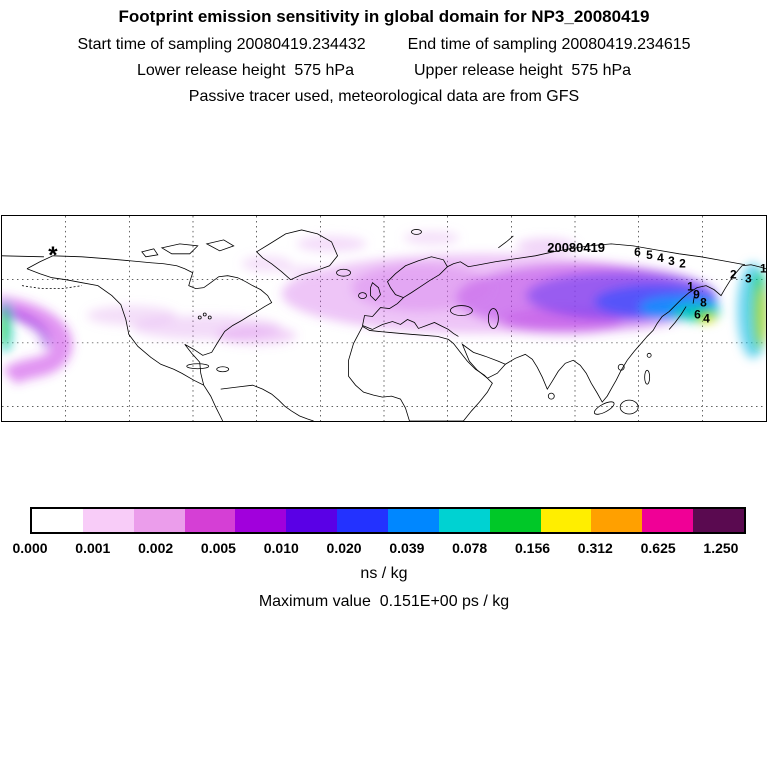  Describe the element at coordinates (281, 548) in the screenshot. I see `colorbar-label: 0.010` at that location.